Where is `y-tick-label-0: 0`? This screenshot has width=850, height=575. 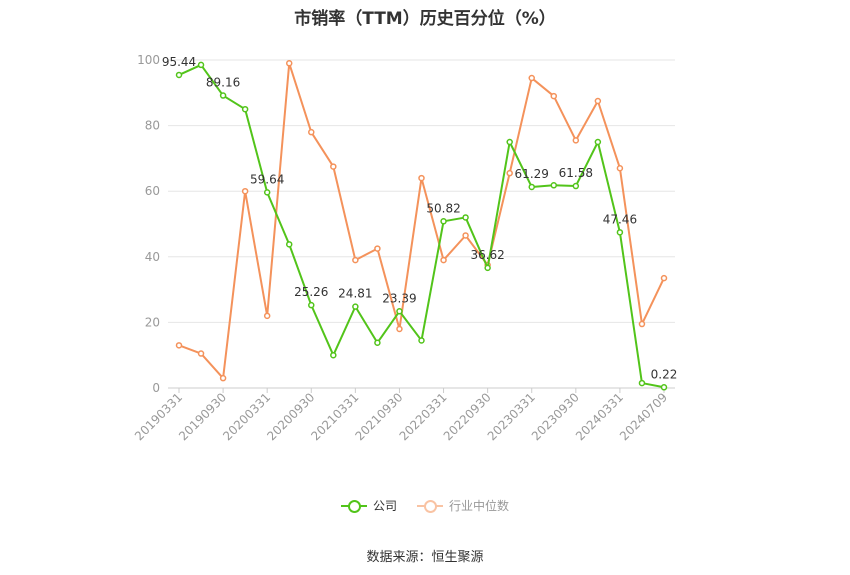
y-tick-label-0: 0 is located at coordinates (156, 388).